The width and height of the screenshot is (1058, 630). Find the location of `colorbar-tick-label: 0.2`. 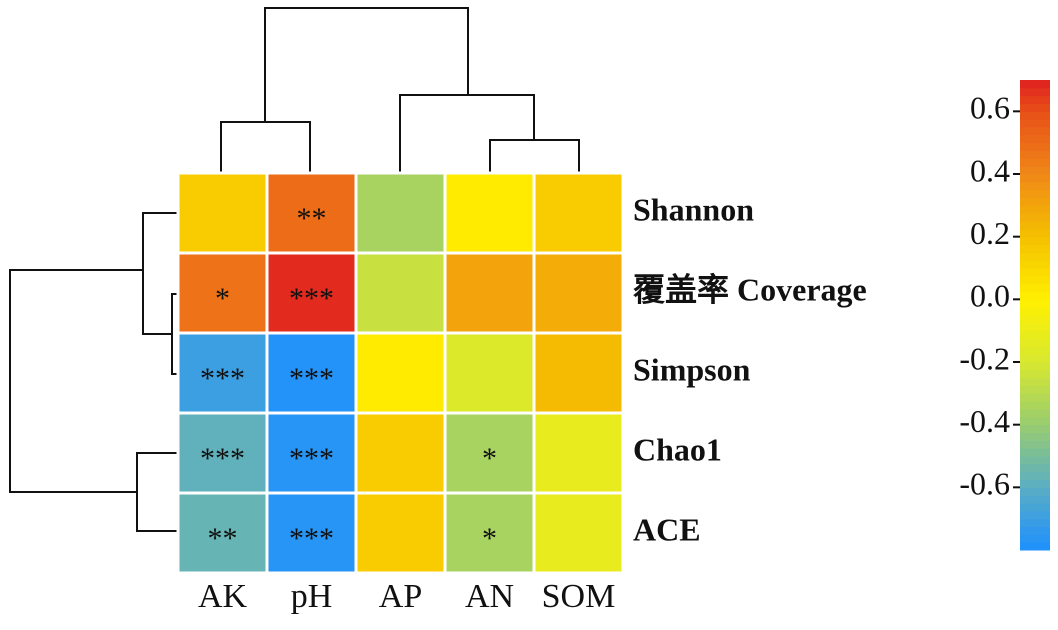

colorbar-tick-label: 0.2 is located at coordinates (990, 233).